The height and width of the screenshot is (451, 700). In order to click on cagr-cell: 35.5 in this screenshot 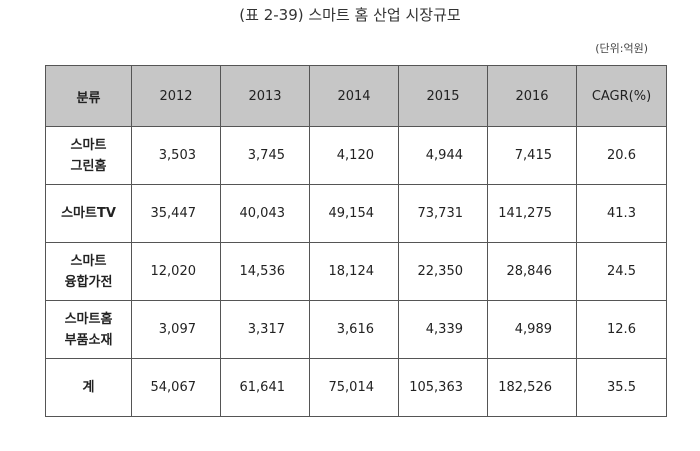, I will do `click(621, 387)`.